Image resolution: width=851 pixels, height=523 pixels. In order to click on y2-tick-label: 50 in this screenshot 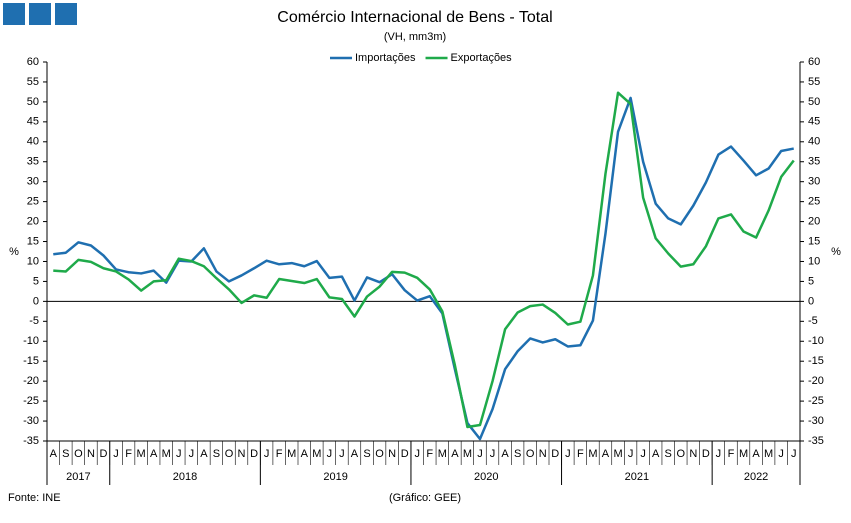, I will do `click(814, 102)`.